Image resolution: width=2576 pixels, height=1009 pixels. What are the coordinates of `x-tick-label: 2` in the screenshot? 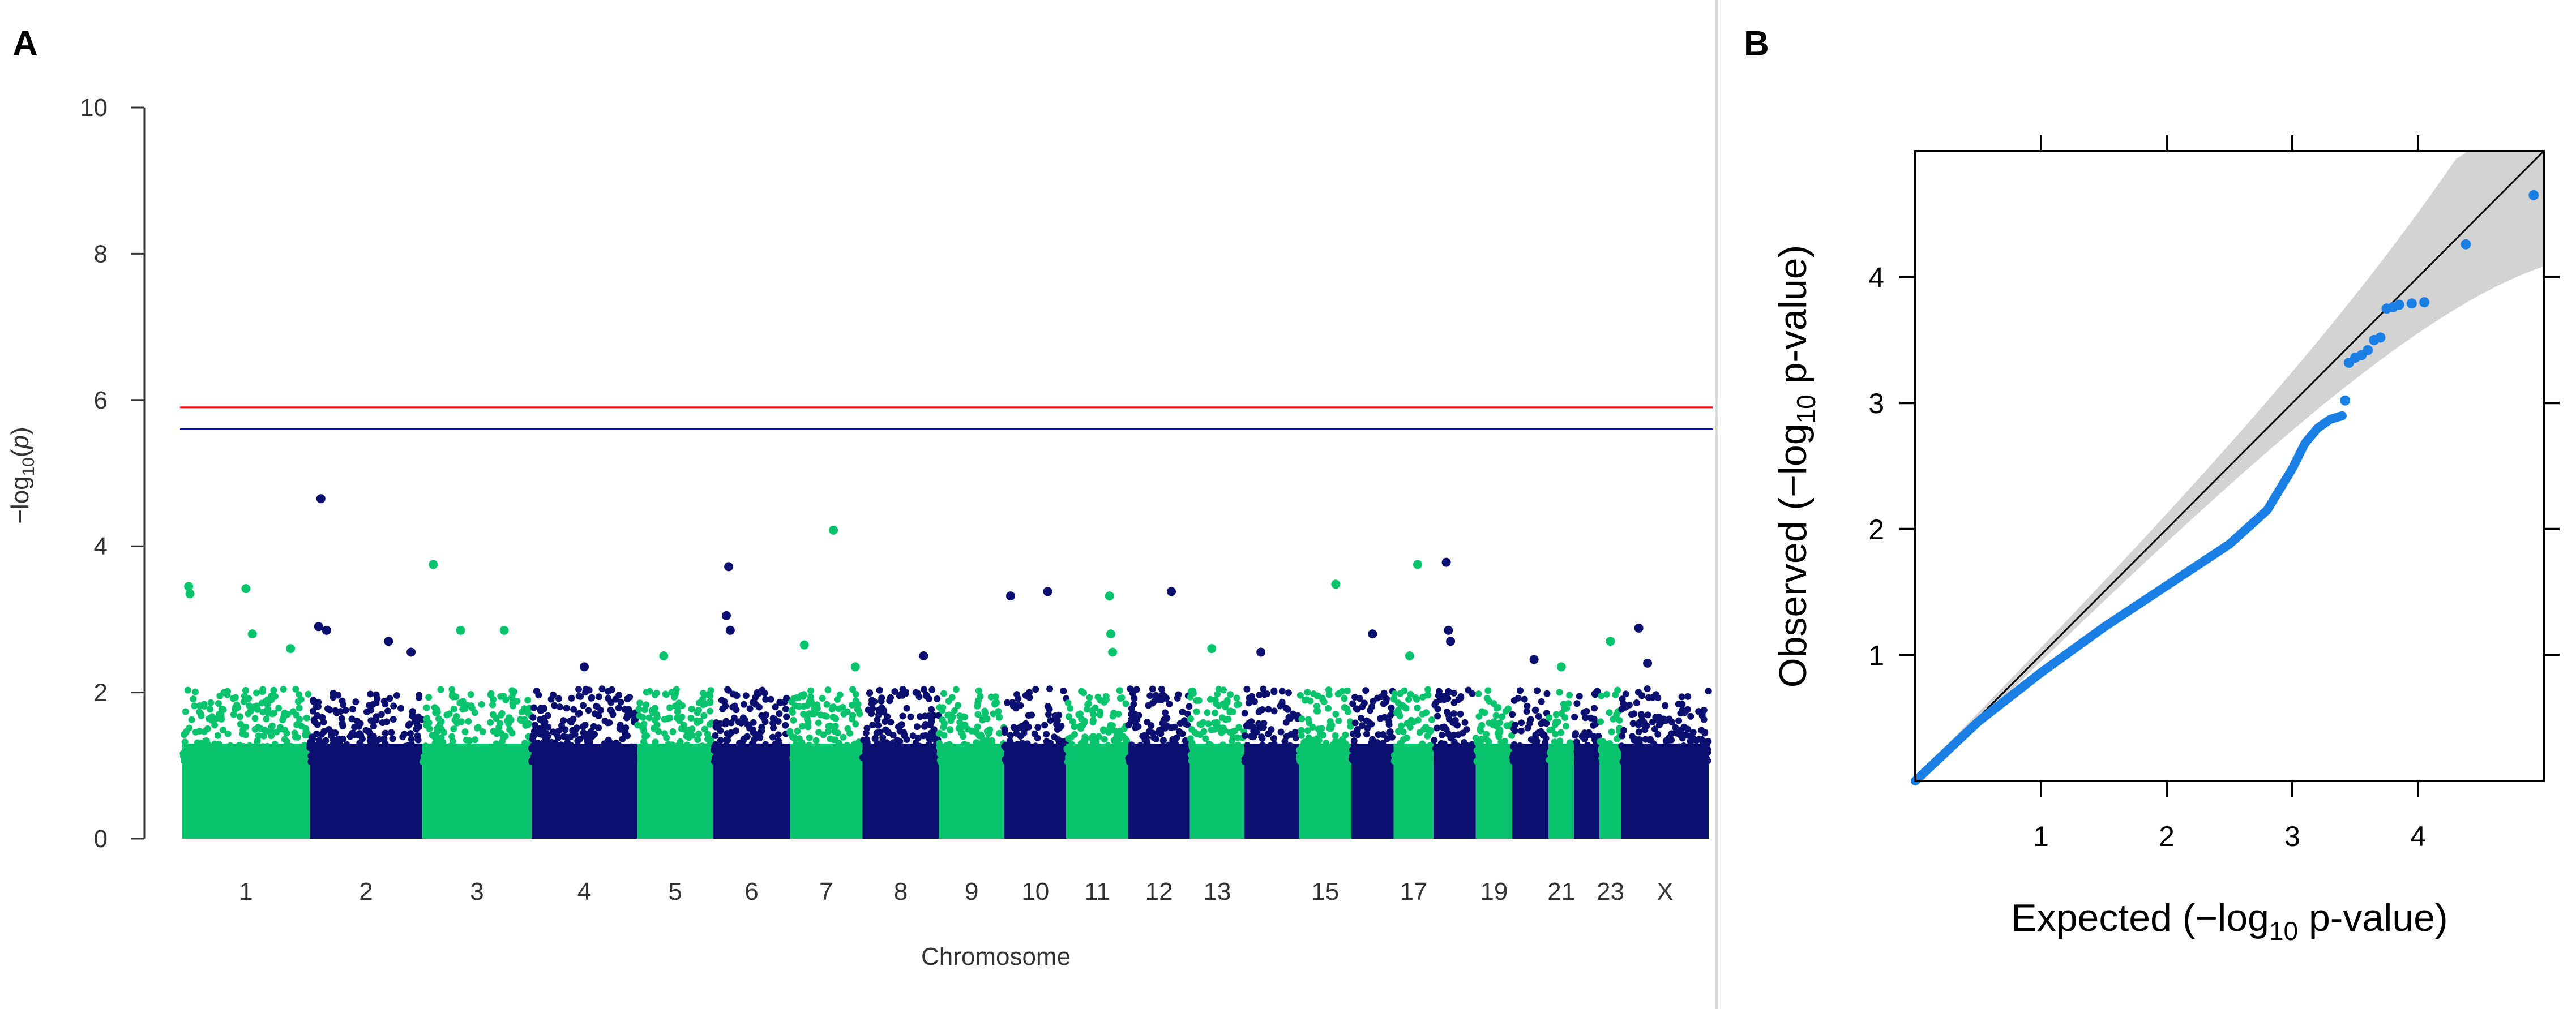 It's located at (2167, 837).